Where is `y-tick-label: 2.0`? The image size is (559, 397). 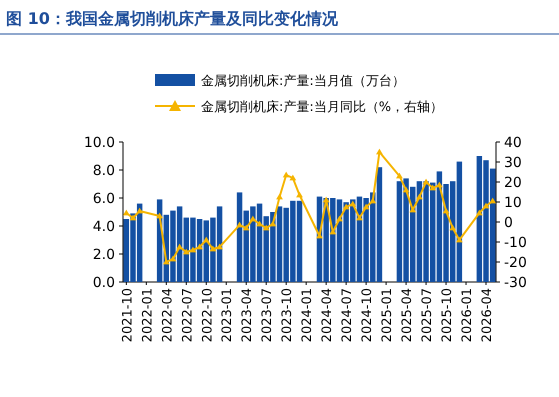 y-tick-label: 2.0 is located at coordinates (103, 255).